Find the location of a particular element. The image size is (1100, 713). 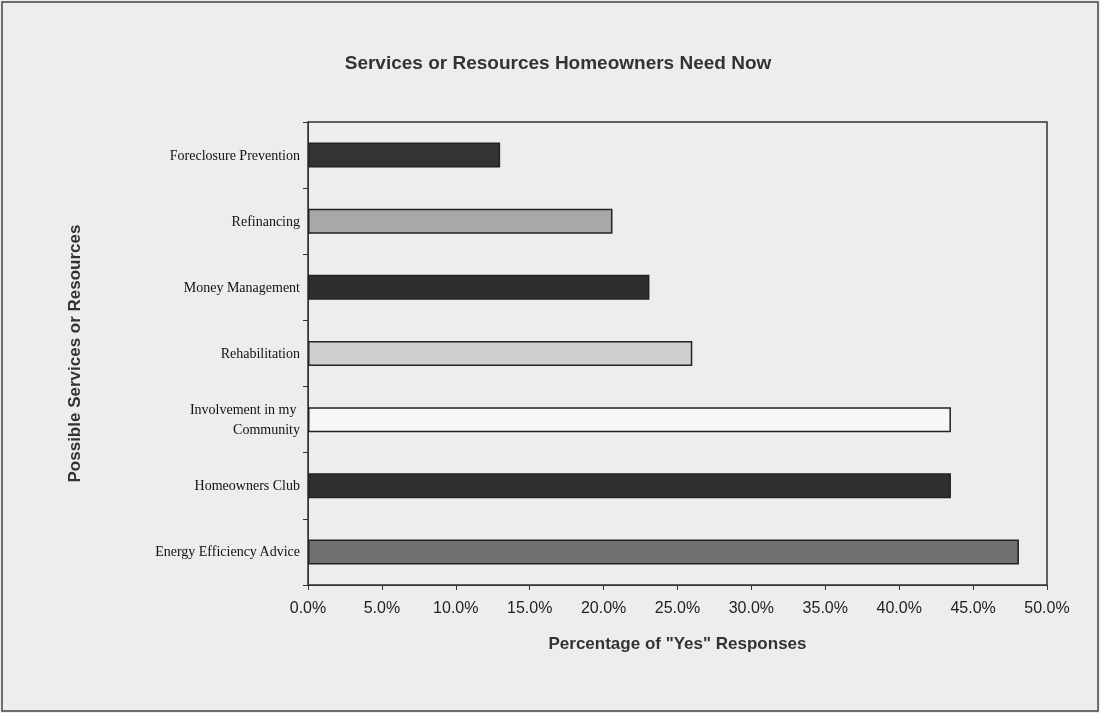

y-tick-label: Energy Efficiency Advice is located at coordinates (227, 552).